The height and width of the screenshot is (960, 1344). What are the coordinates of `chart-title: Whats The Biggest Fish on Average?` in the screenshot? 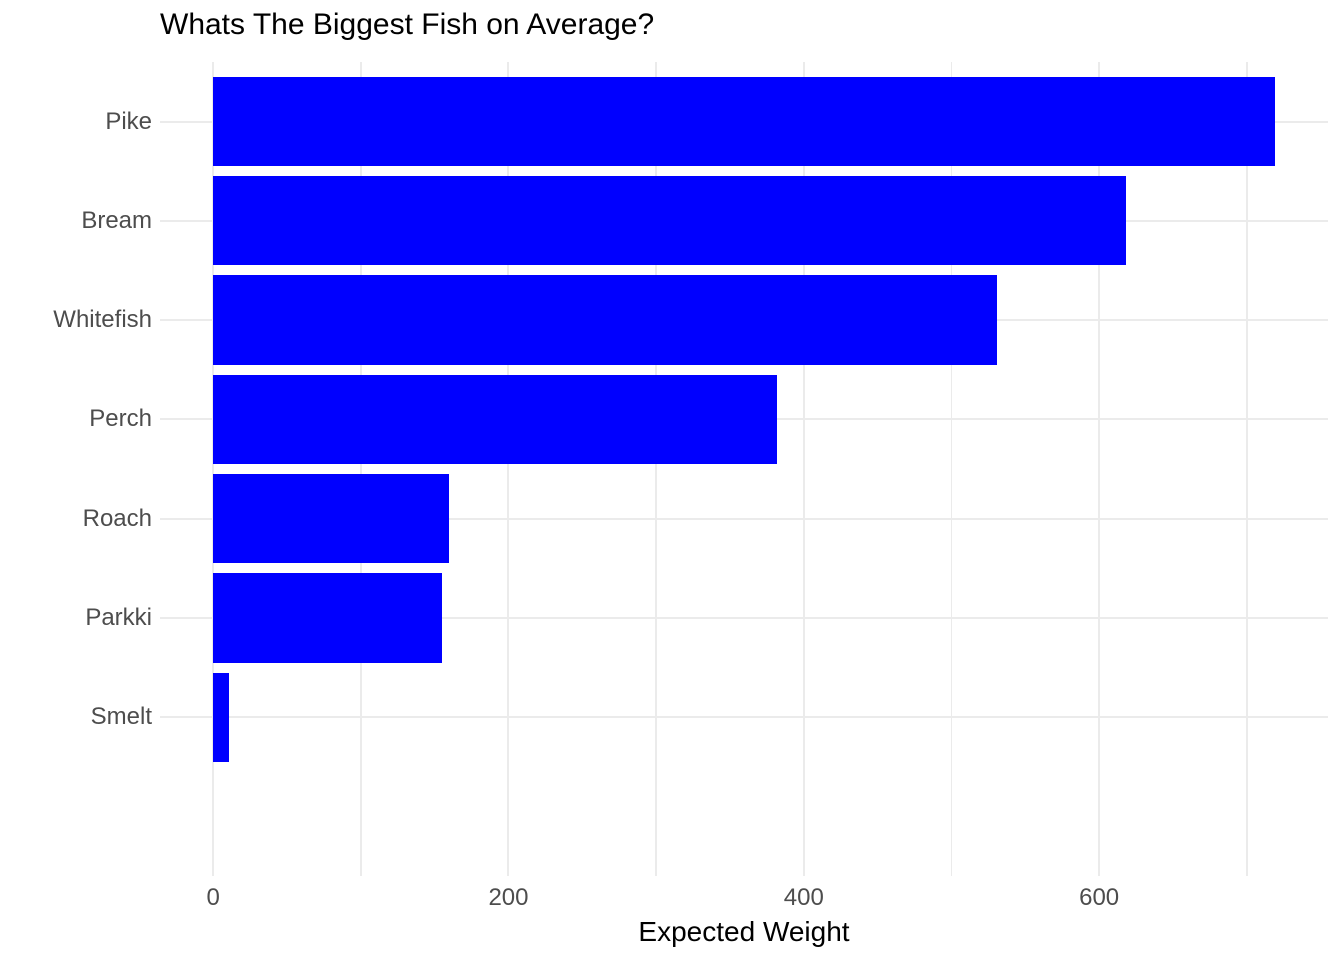 It's located at (407, 24).